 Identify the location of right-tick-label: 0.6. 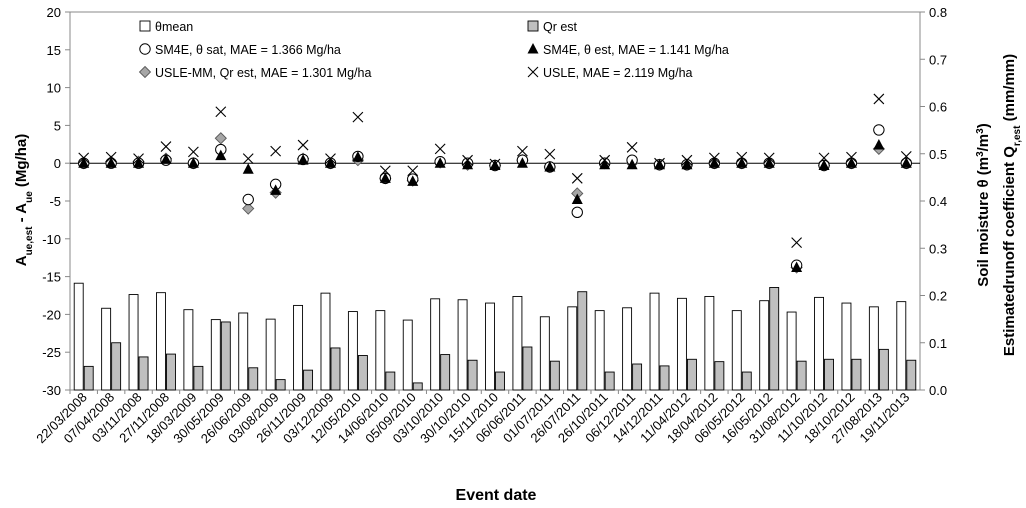
(938, 107).